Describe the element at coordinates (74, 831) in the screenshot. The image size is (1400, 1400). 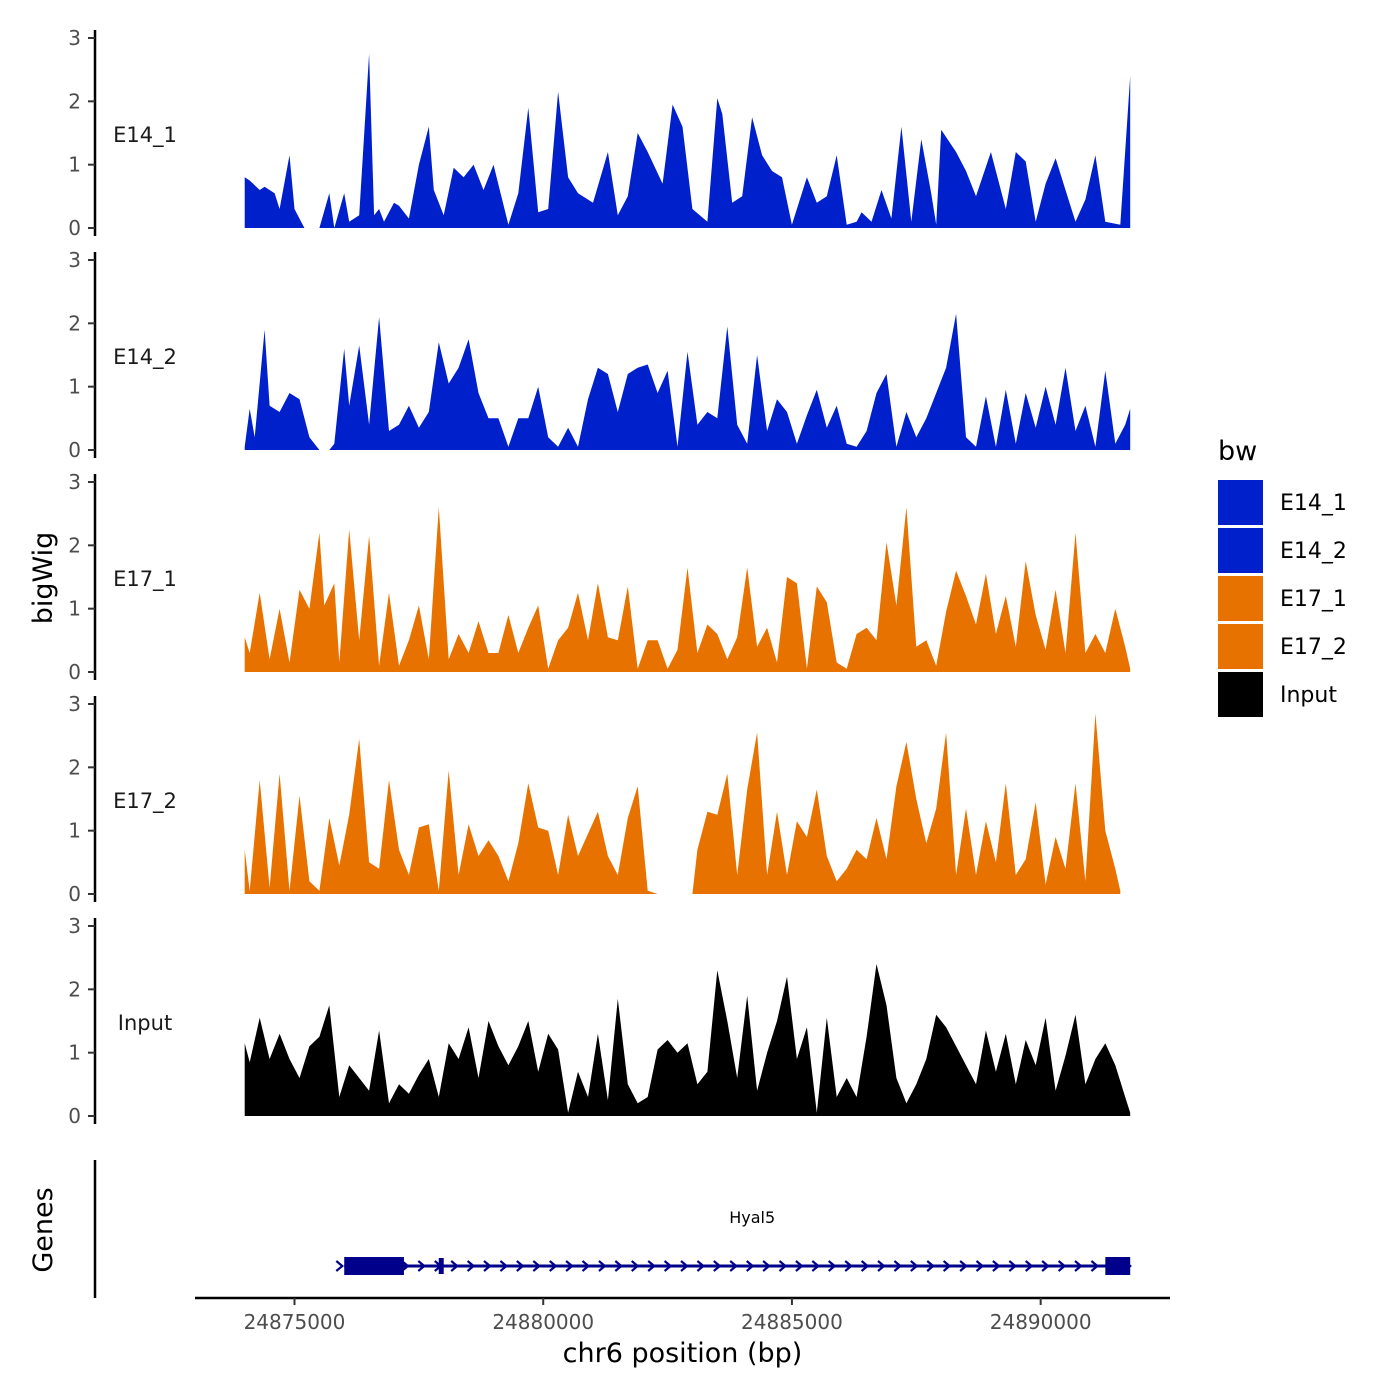
I see `y-tick-label-e17-2-1: 1` at that location.